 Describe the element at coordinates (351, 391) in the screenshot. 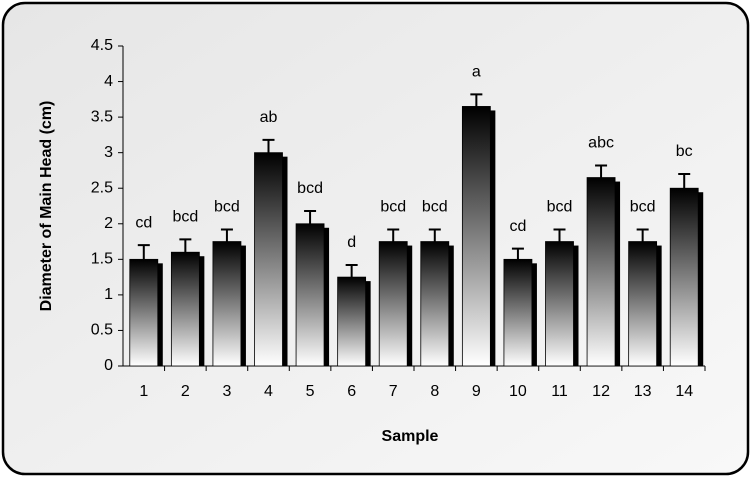

I see `x-tick-label: 6` at that location.